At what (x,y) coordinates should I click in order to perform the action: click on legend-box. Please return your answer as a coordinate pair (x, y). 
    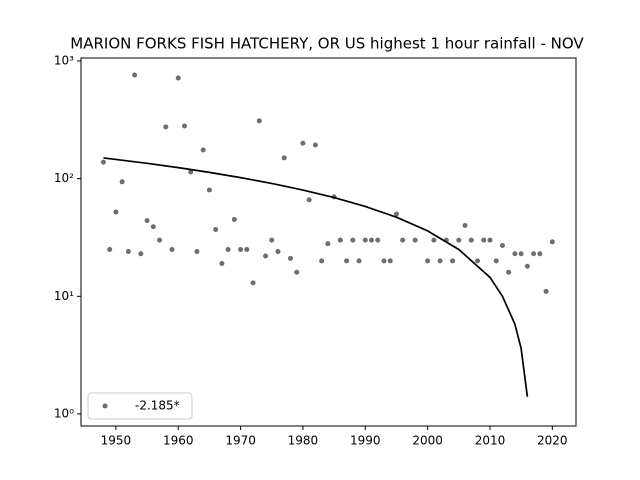
    Looking at the image, I should click on (140, 406).